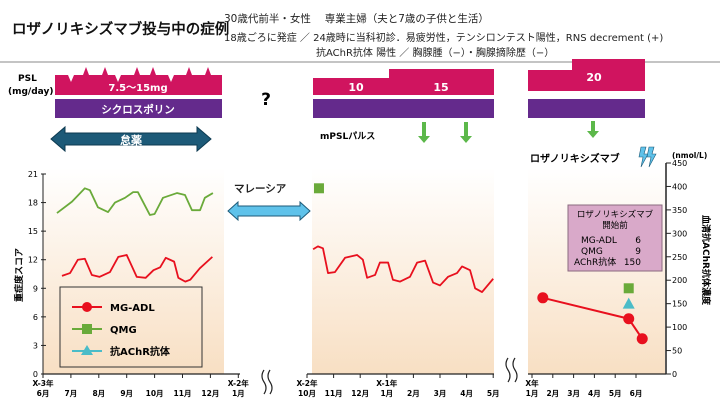  What do you see at coordinates (435, 52) in the screenshot?
I see `patient-antibody-status: 抗AChR抗体 陽性 ／ 胸腺腫（−）・胸腺摘除歴（−）` at bounding box center [435, 52].